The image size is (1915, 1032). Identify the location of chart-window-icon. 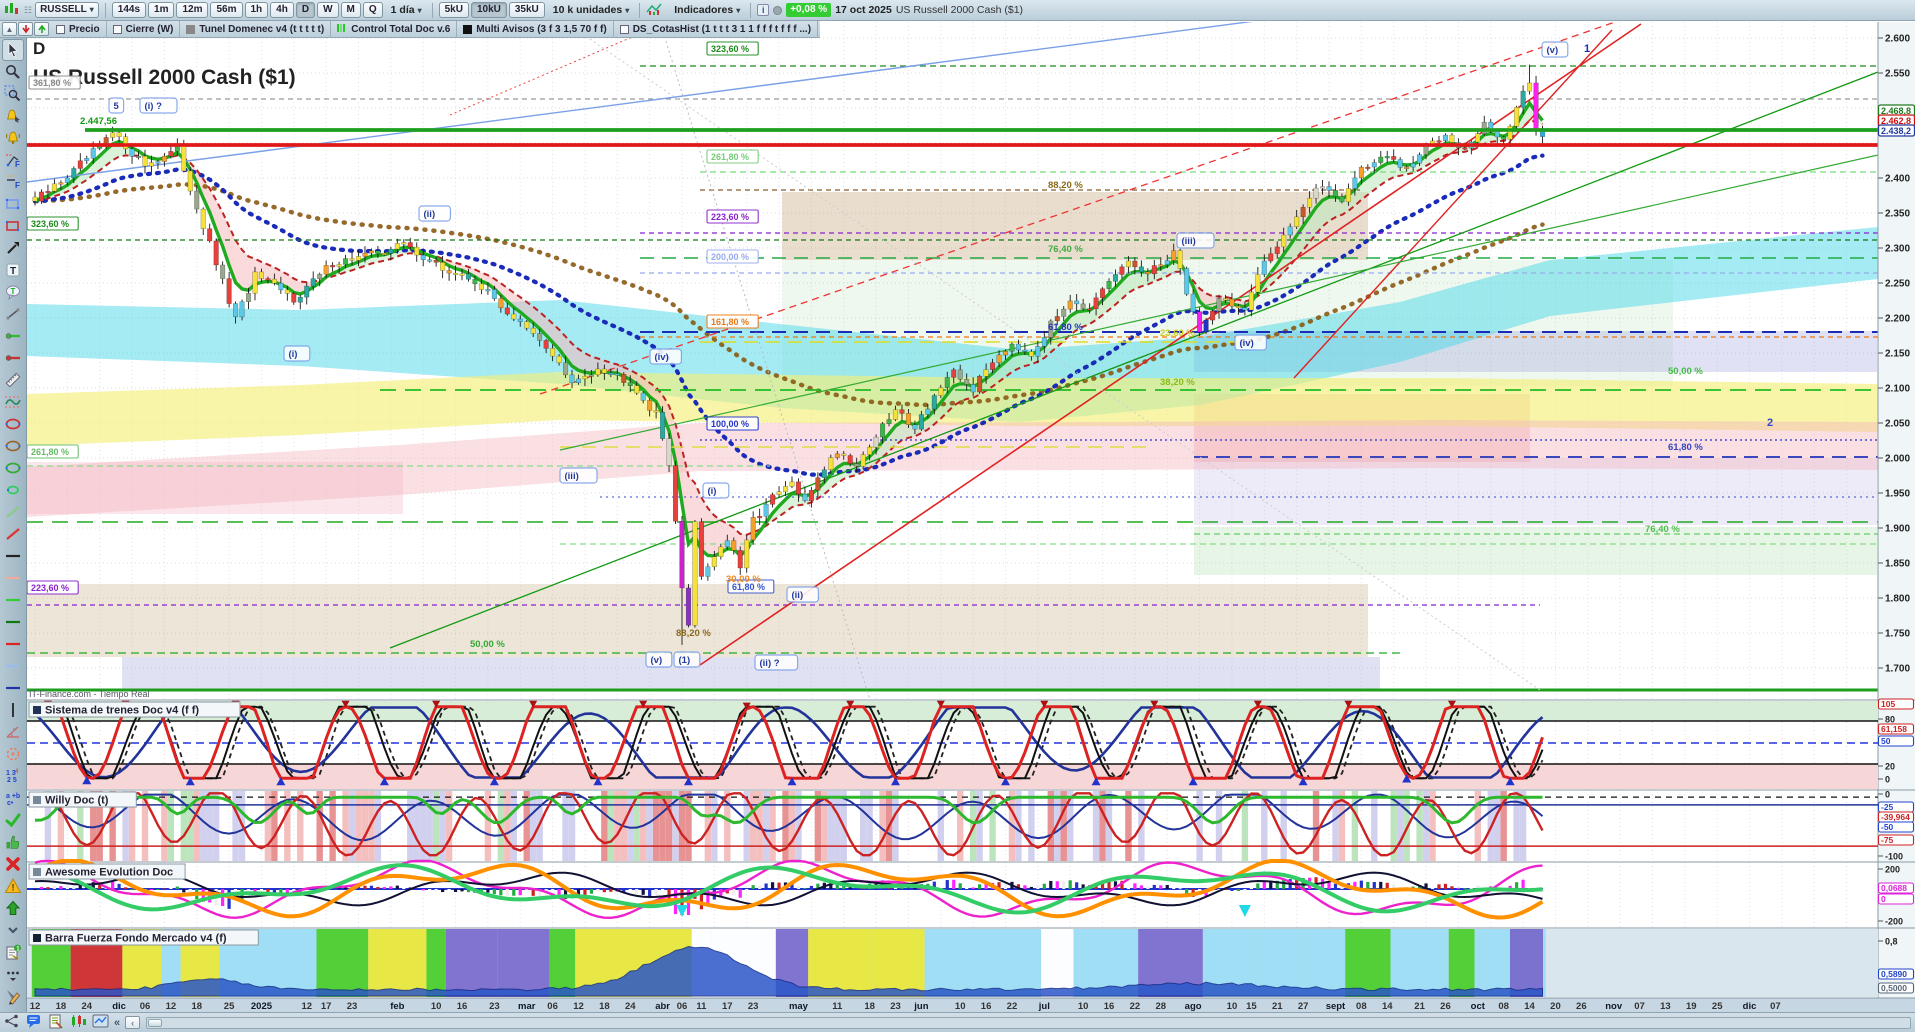
(100, 1023).